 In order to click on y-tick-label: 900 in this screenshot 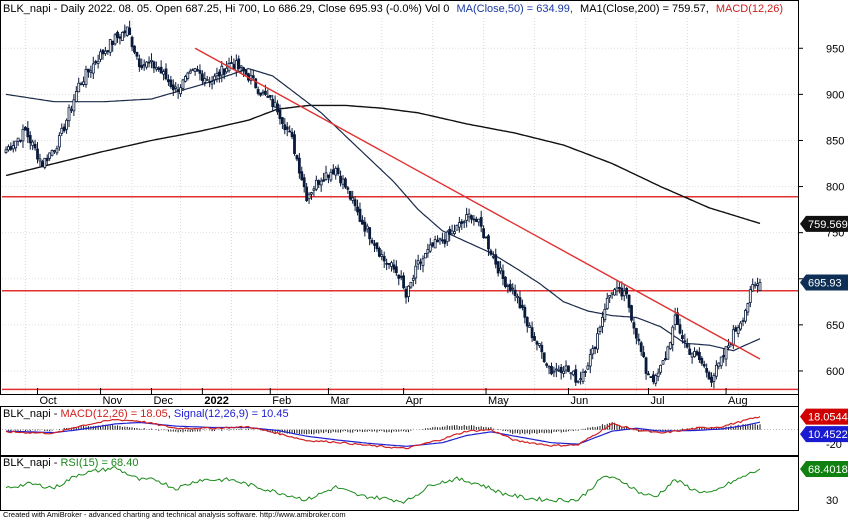, I will do `click(835, 95)`.